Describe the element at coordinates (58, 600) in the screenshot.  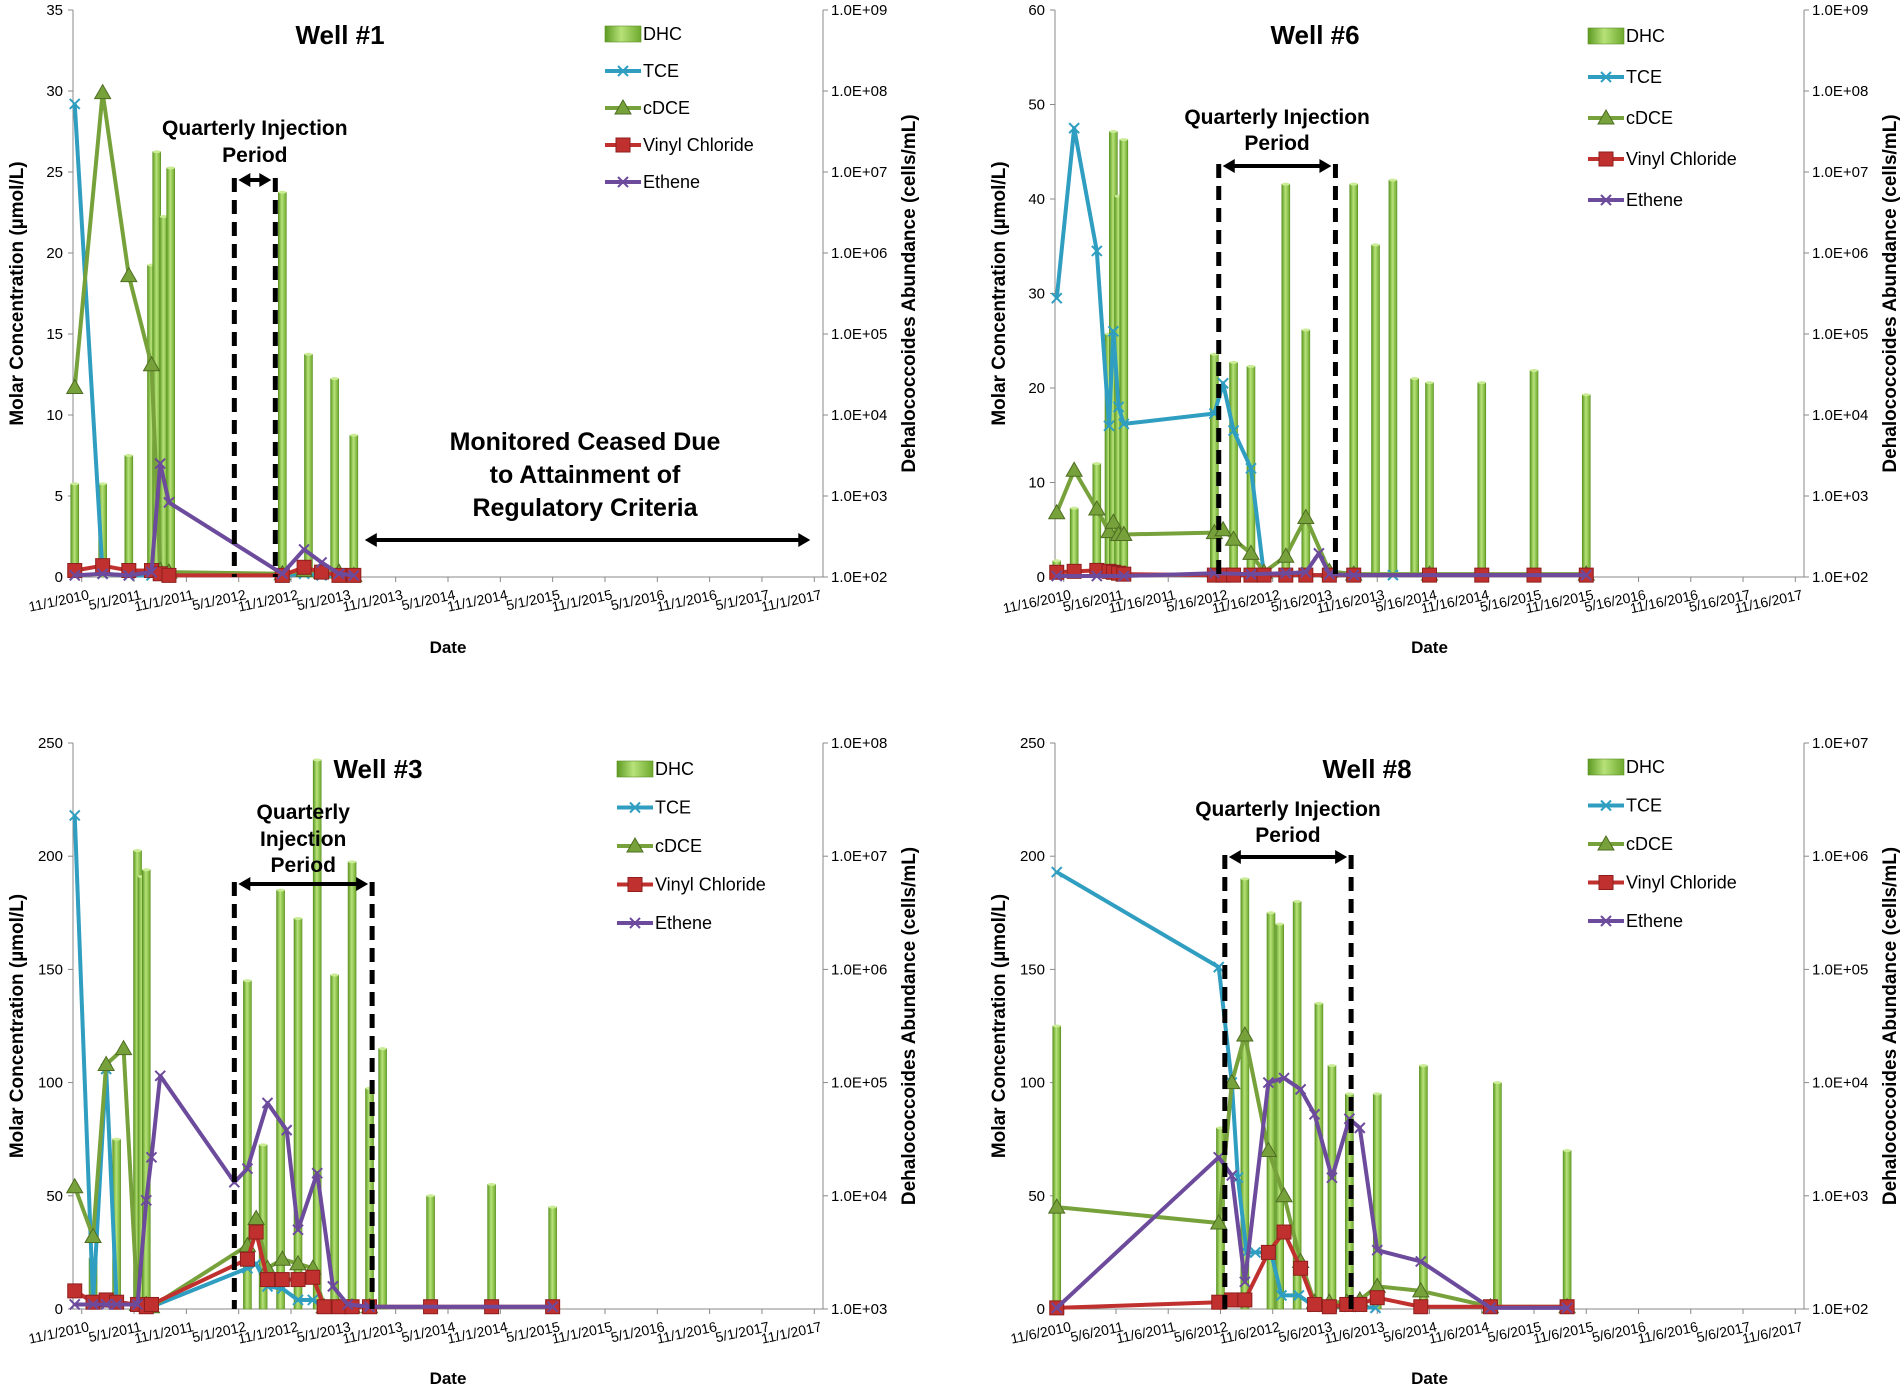
I see `x-tick-label: 11/1/2010` at that location.